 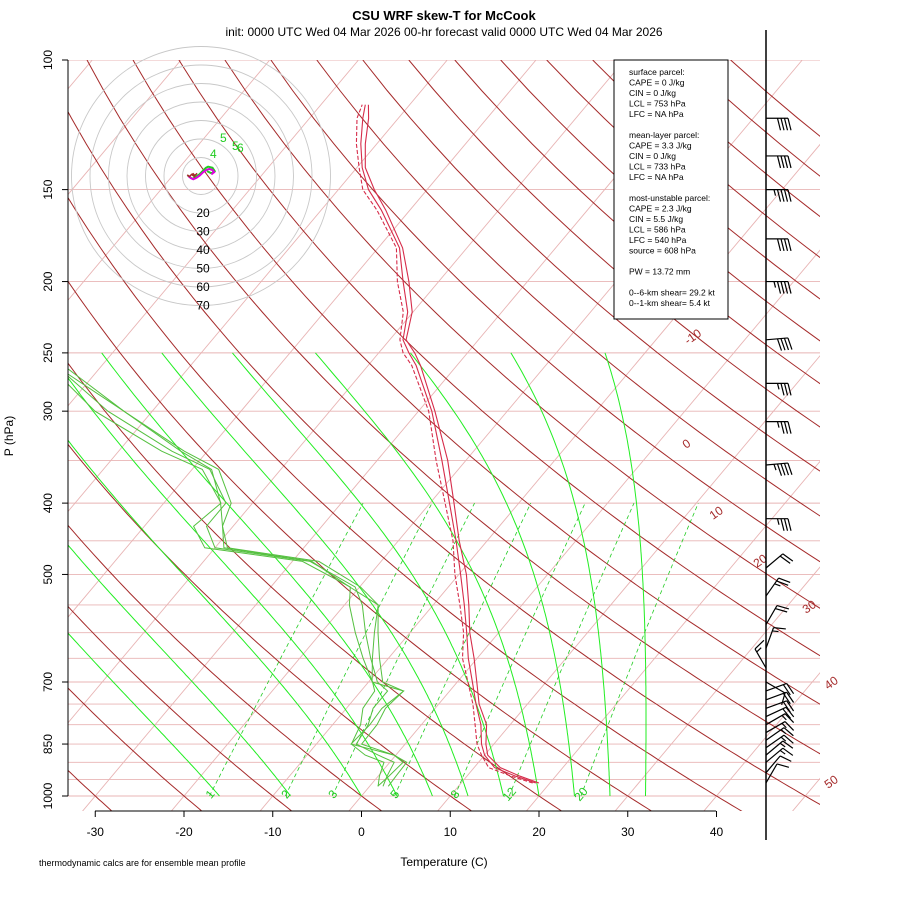 What do you see at coordinates (192, 175) in the screenshot?
I see `hodograph-trace-brown` at bounding box center [192, 175].